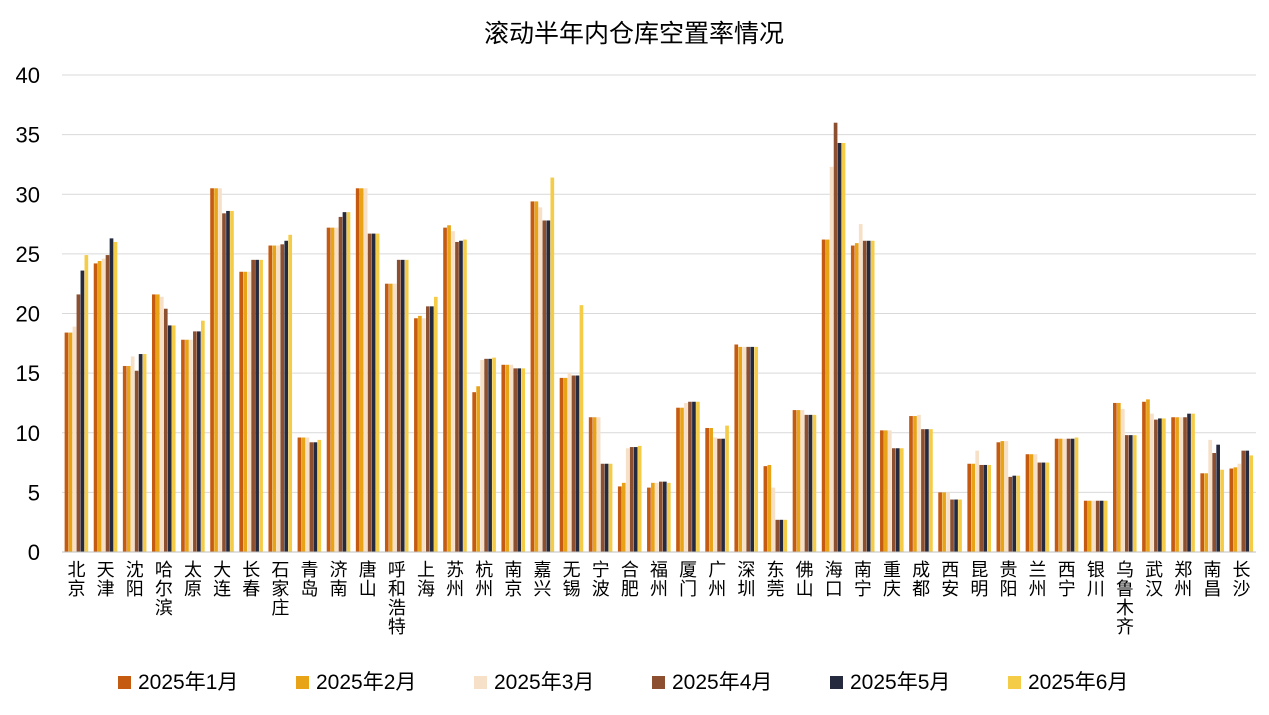  What do you see at coordinates (657, 517) in the screenshot?
I see `bar-福州-2025年3月` at bounding box center [657, 517].